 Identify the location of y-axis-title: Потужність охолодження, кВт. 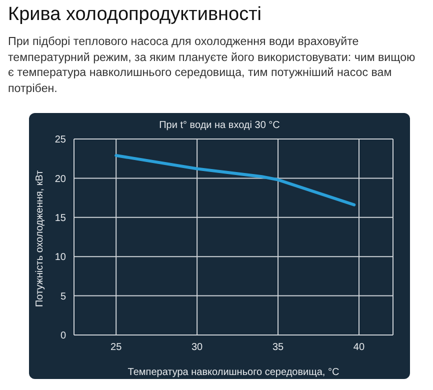
(40, 238).